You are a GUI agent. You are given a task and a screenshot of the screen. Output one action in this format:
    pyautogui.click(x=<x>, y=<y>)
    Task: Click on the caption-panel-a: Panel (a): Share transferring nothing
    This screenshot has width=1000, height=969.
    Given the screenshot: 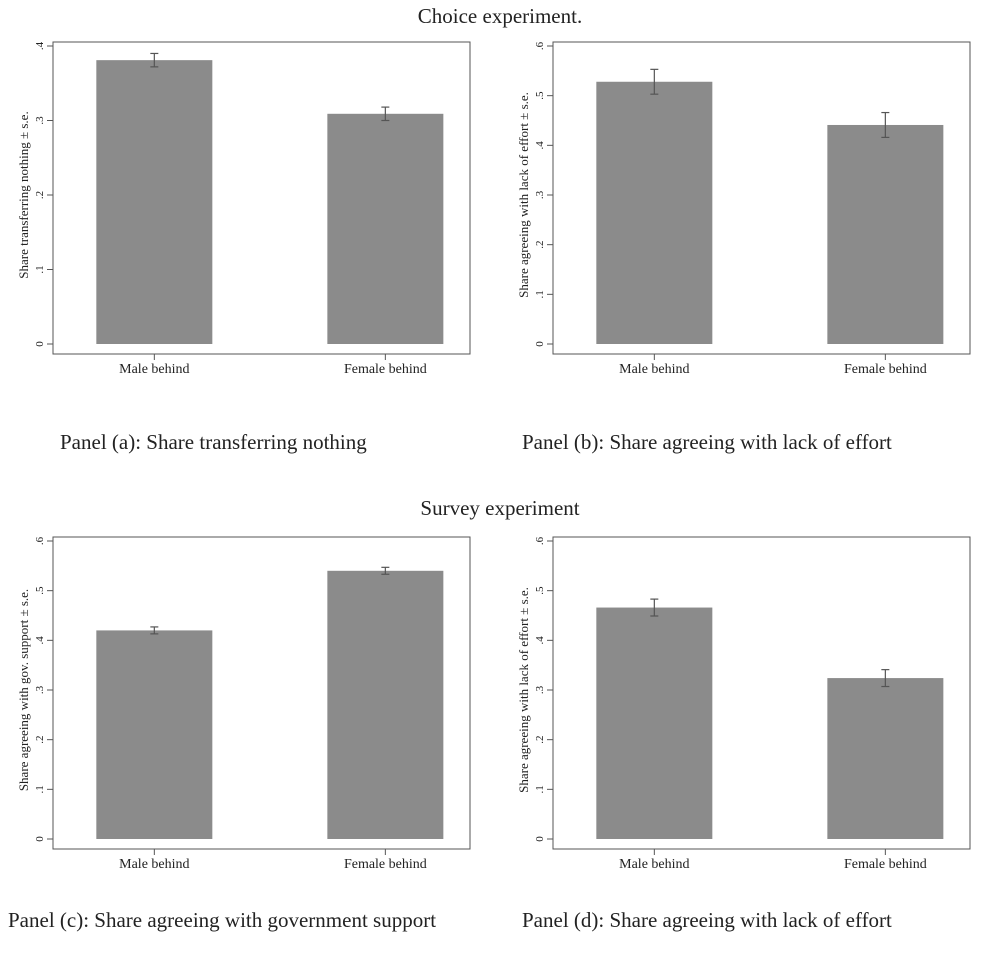 What is the action you would take?
    pyautogui.click(x=213, y=442)
    